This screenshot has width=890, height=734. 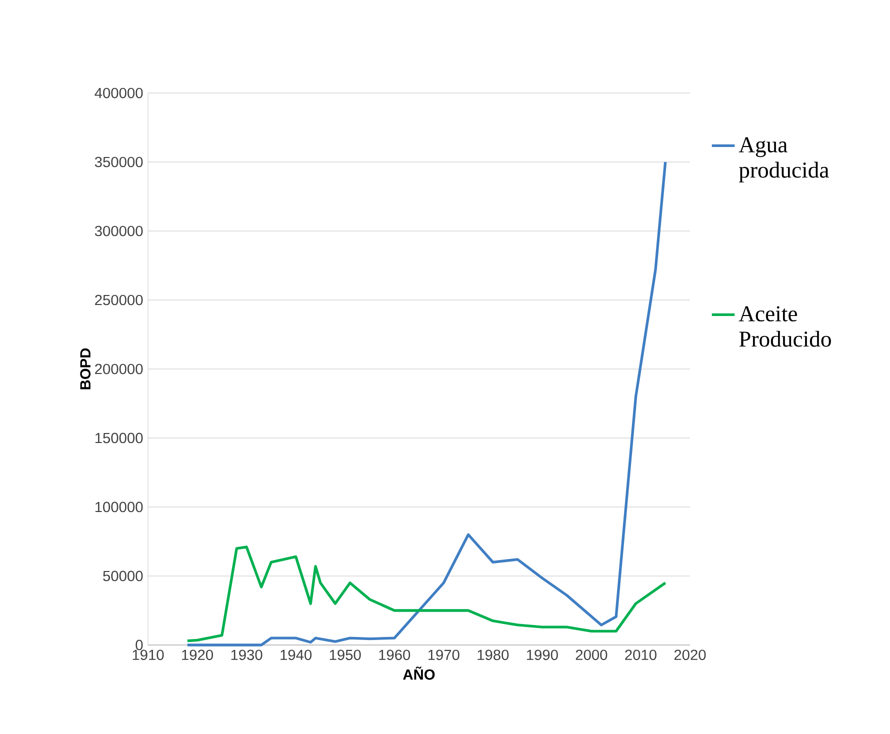 What do you see at coordinates (493, 655) in the screenshot?
I see `x-tick-label: 1980` at bounding box center [493, 655].